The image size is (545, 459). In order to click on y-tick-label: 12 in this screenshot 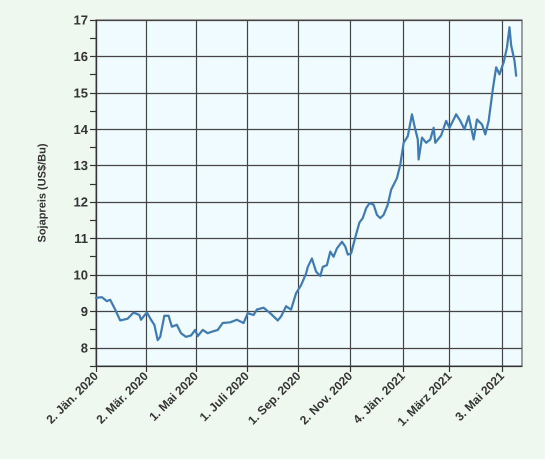, I will do `click(81, 202)`.